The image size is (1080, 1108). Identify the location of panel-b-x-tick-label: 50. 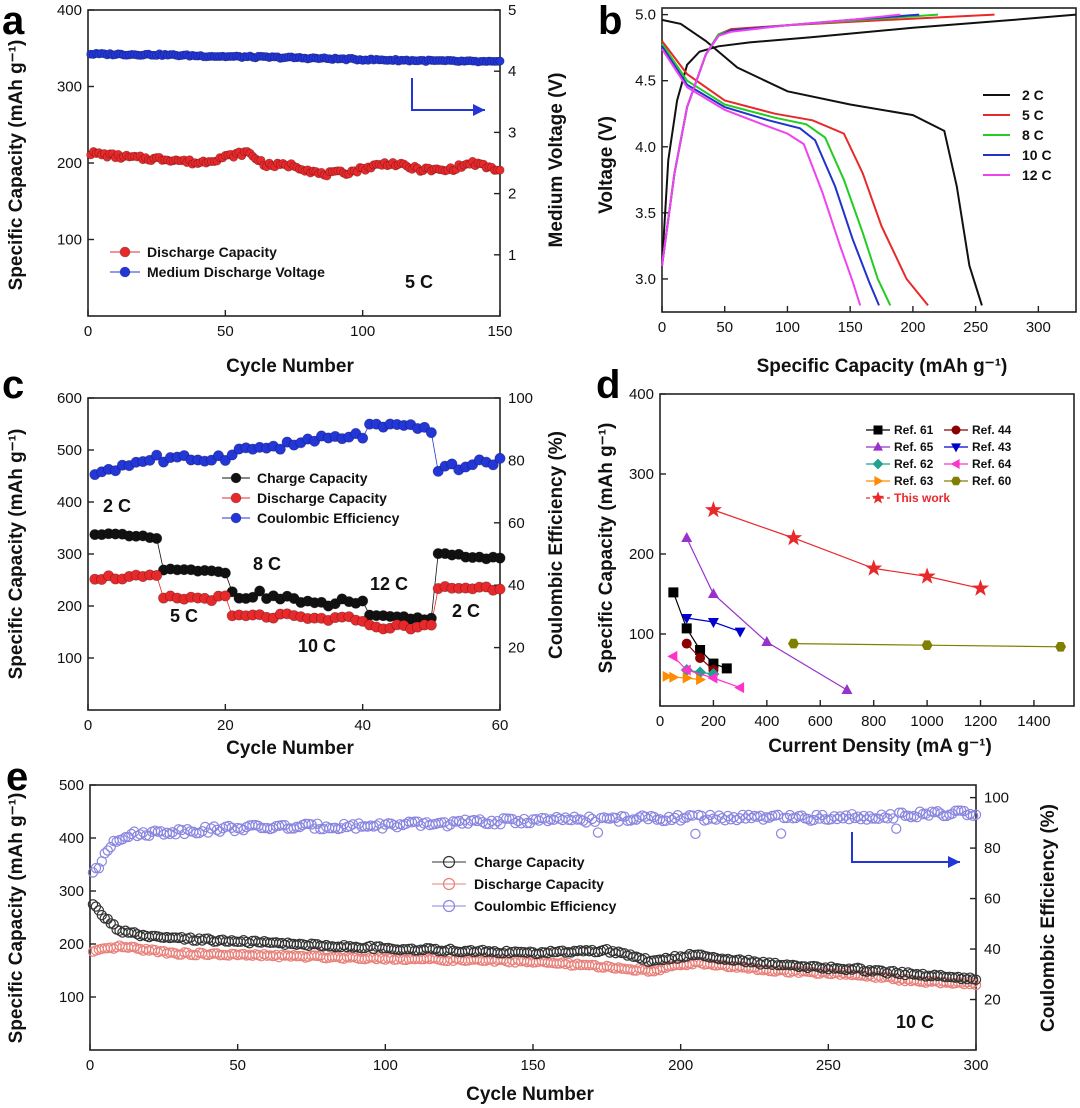
(724, 327).